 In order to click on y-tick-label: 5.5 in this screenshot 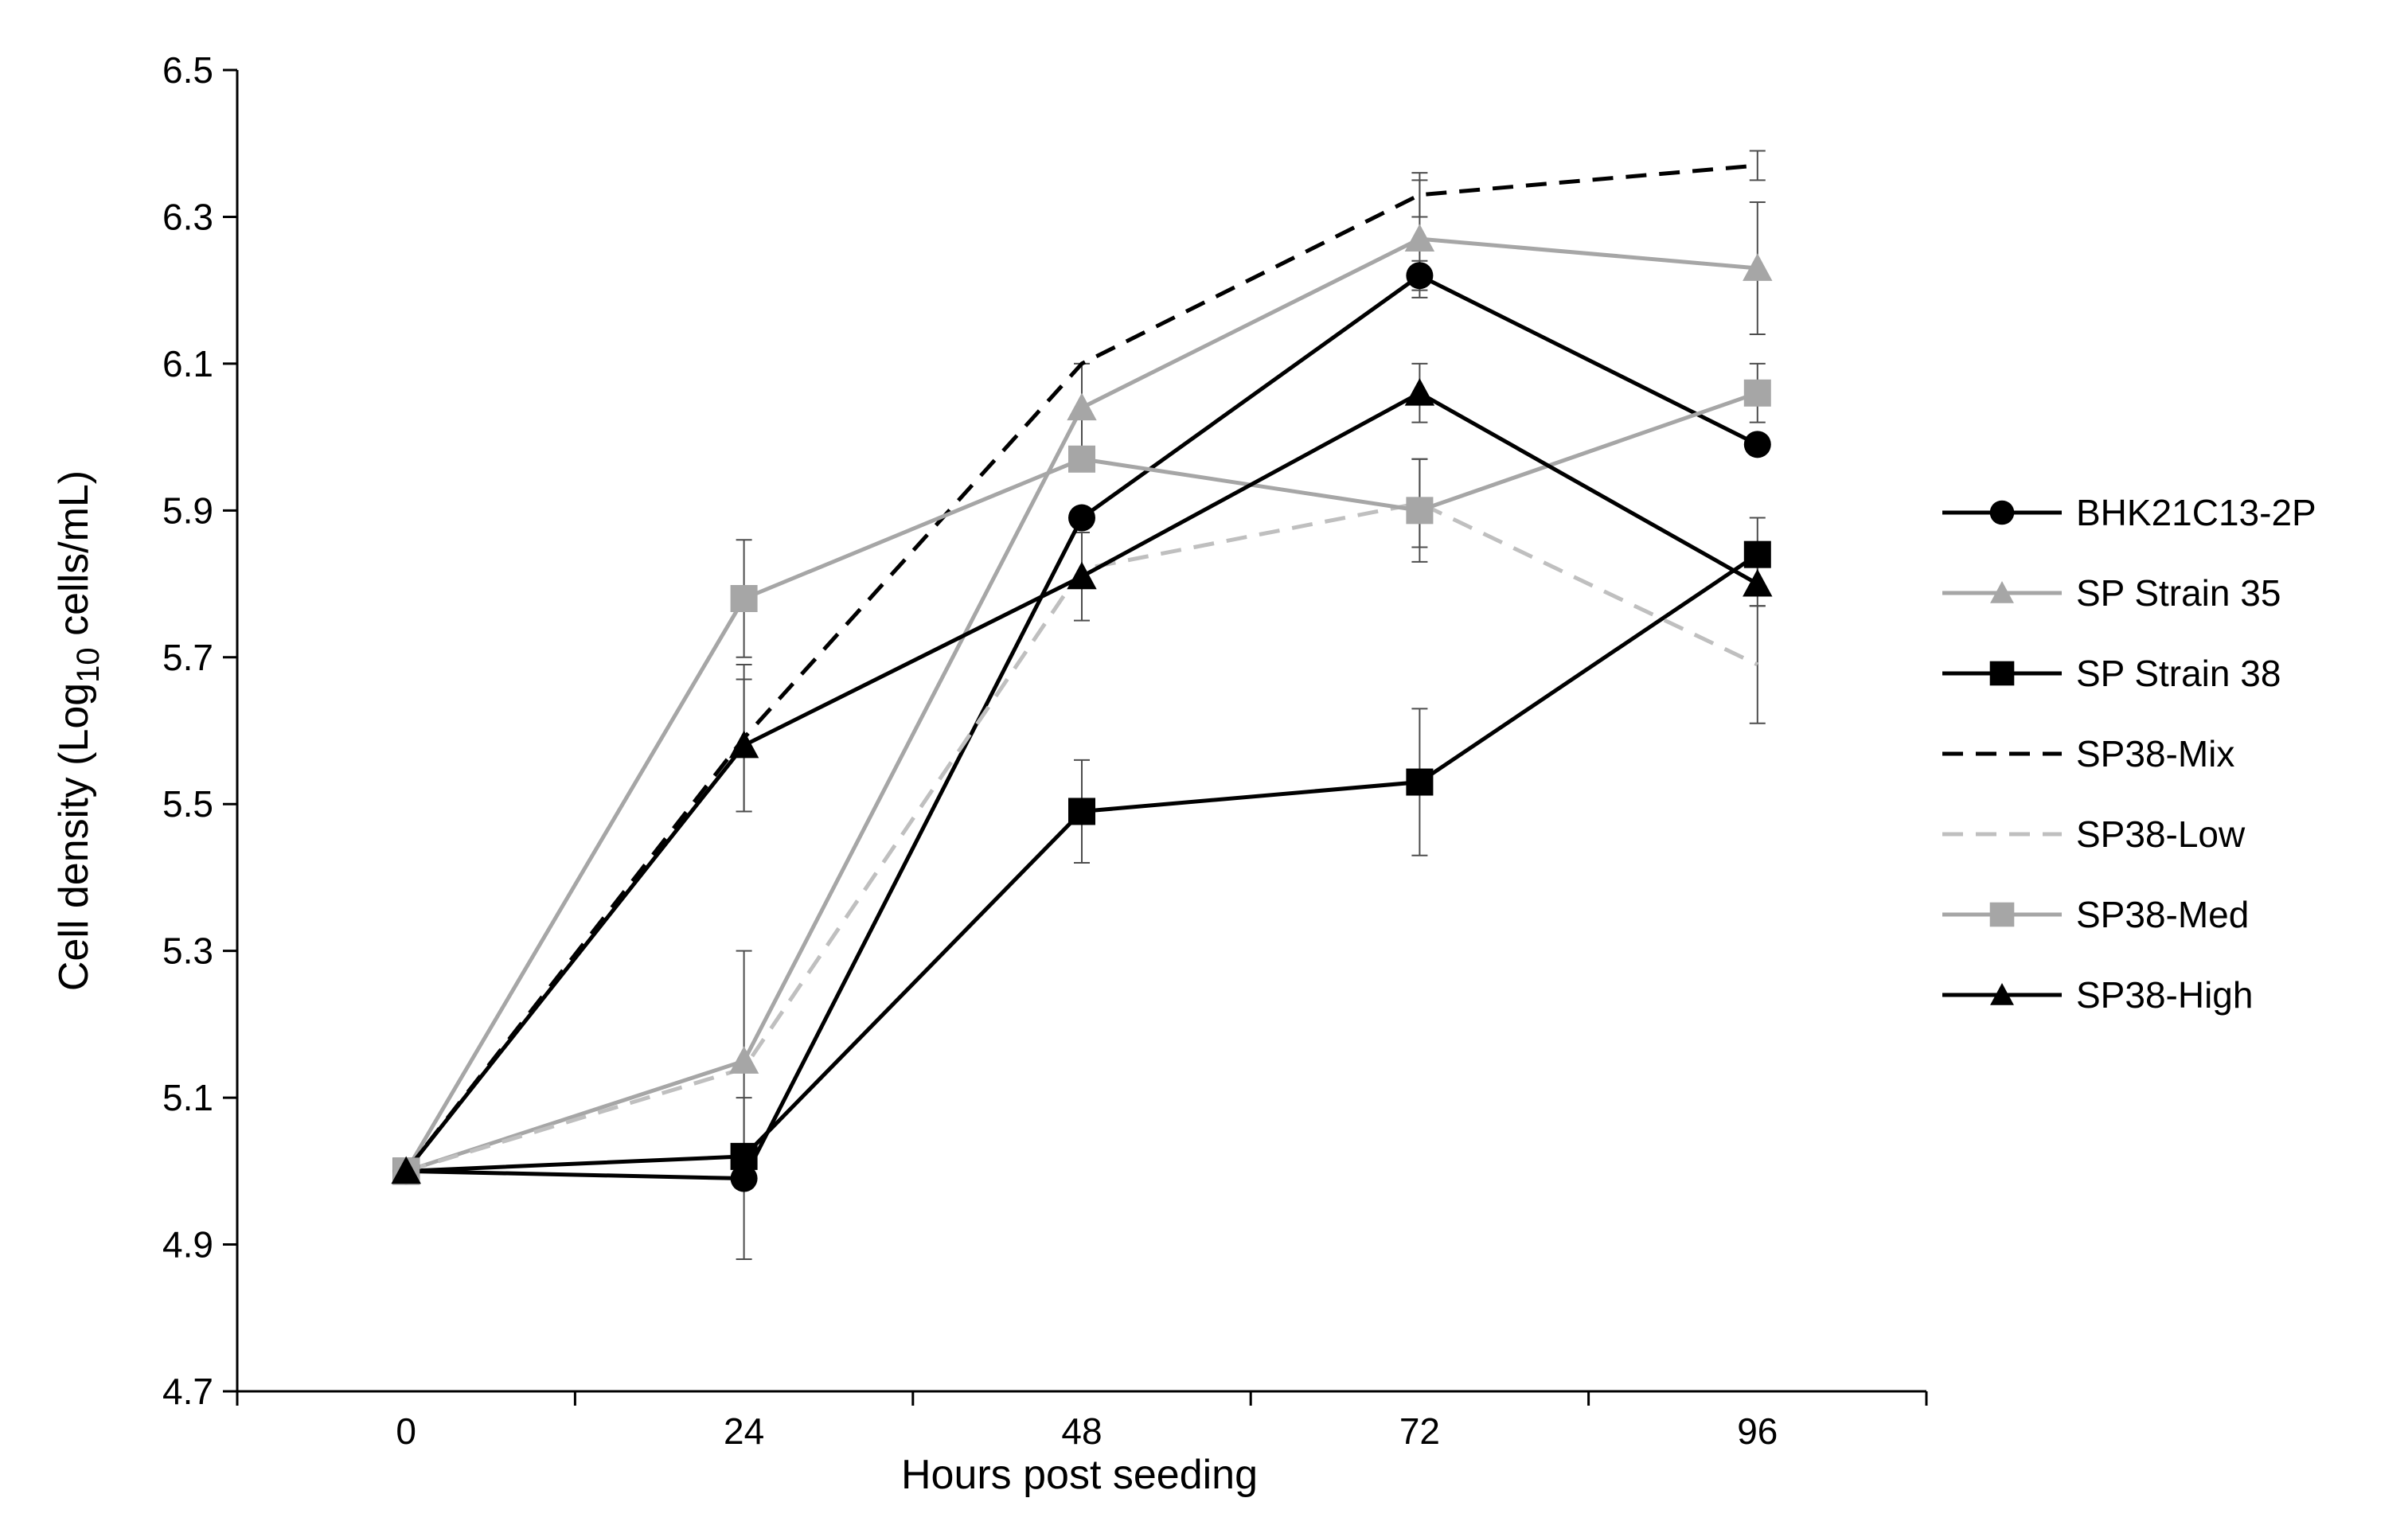, I will do `click(187, 804)`.